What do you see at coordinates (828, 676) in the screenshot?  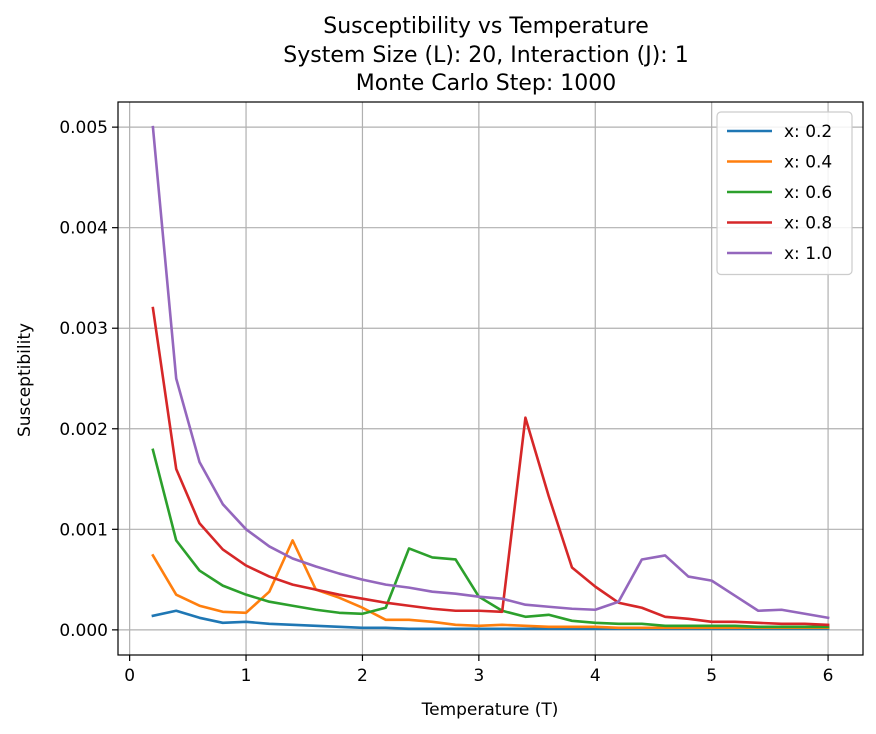 I see `x-tick-label: 6` at bounding box center [828, 676].